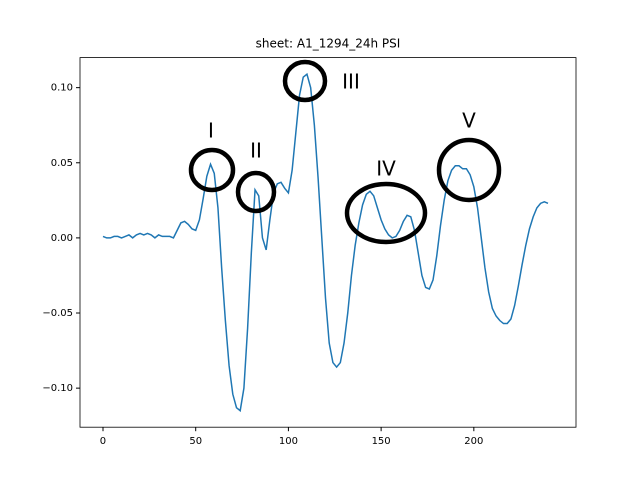  What do you see at coordinates (195, 441) in the screenshot?
I see `x-tick-label: 50` at bounding box center [195, 441].